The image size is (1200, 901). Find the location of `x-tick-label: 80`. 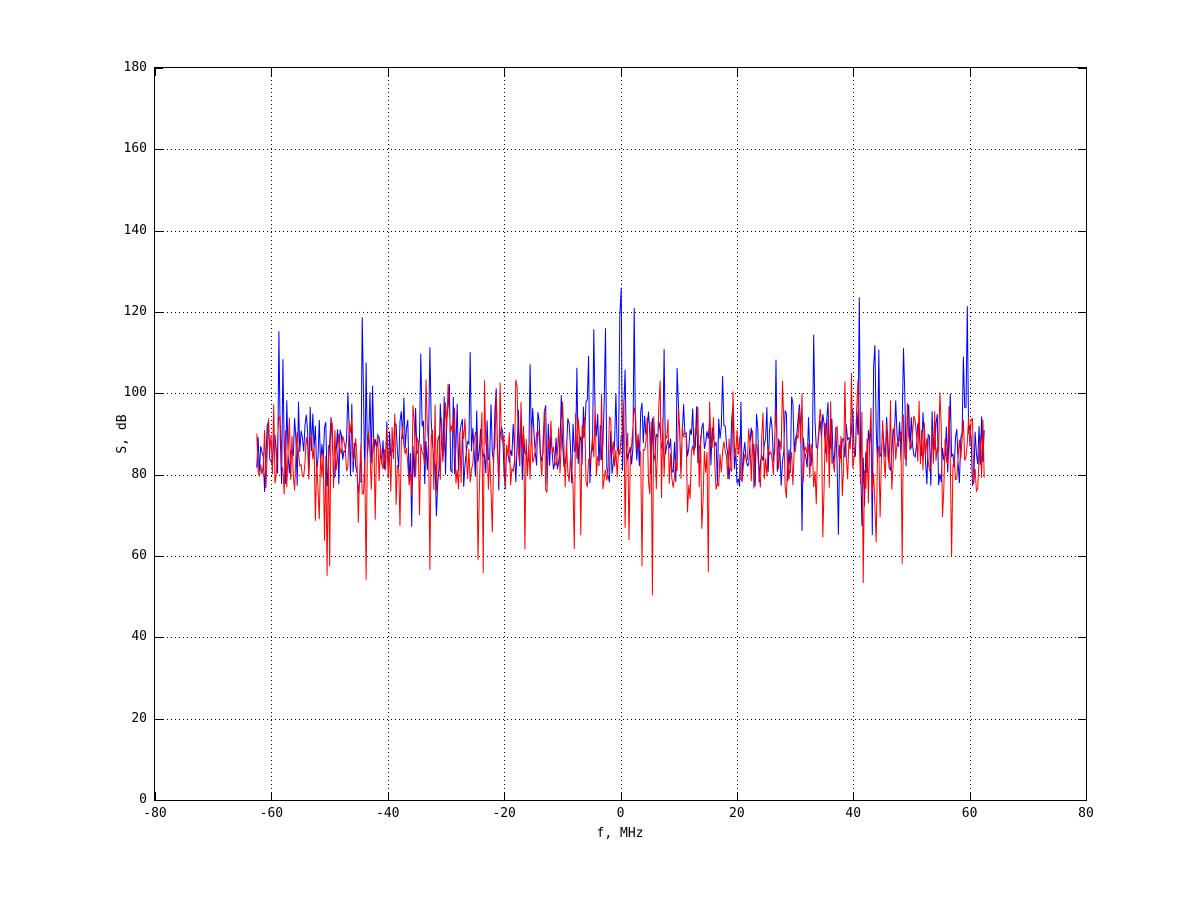

x-tick-label: 80 is located at coordinates (1086, 813).